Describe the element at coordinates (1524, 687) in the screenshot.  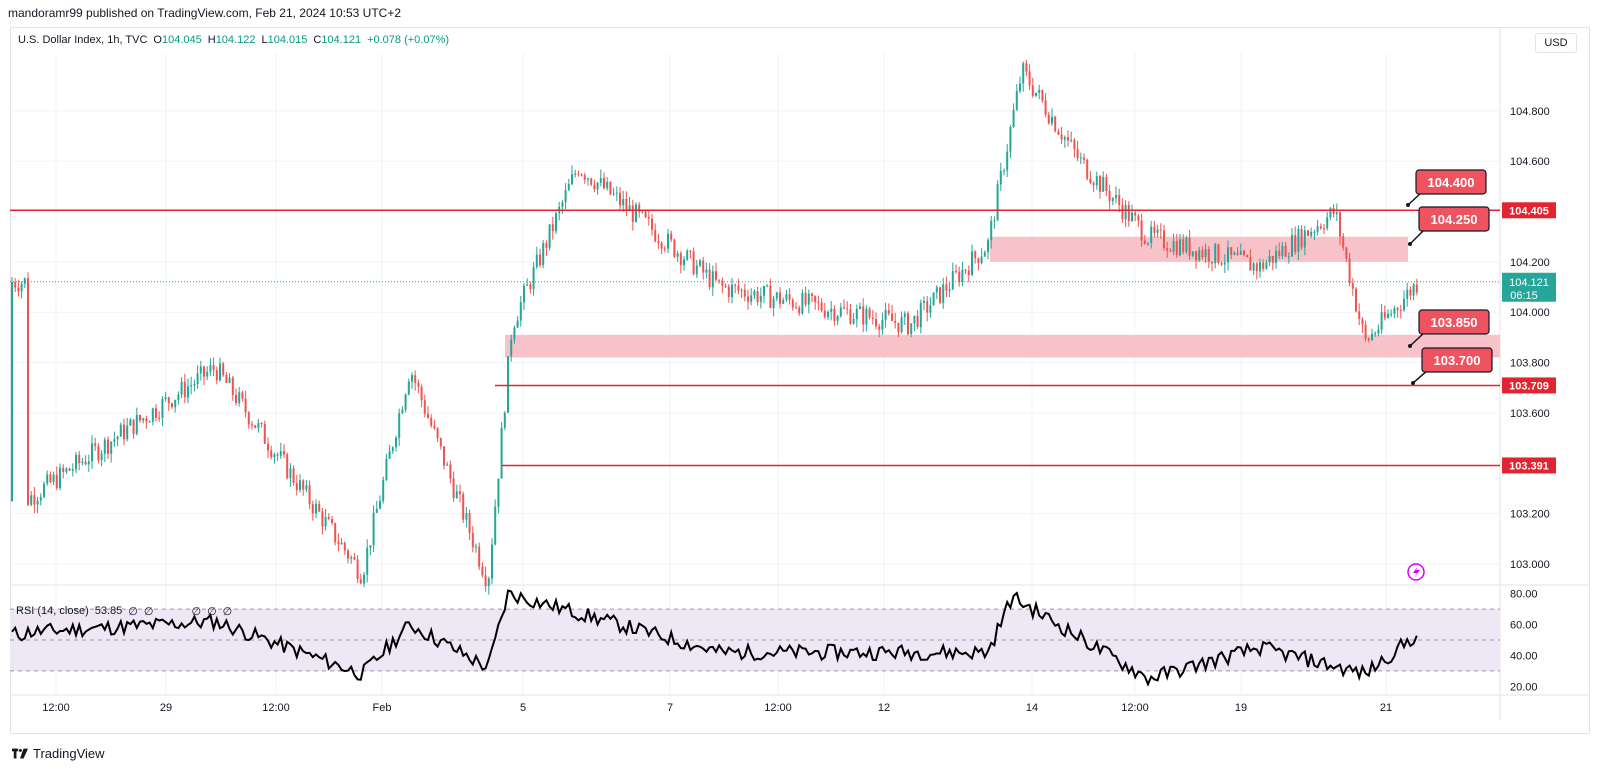
I see `rsi-tick-label: 20.00` at that location.